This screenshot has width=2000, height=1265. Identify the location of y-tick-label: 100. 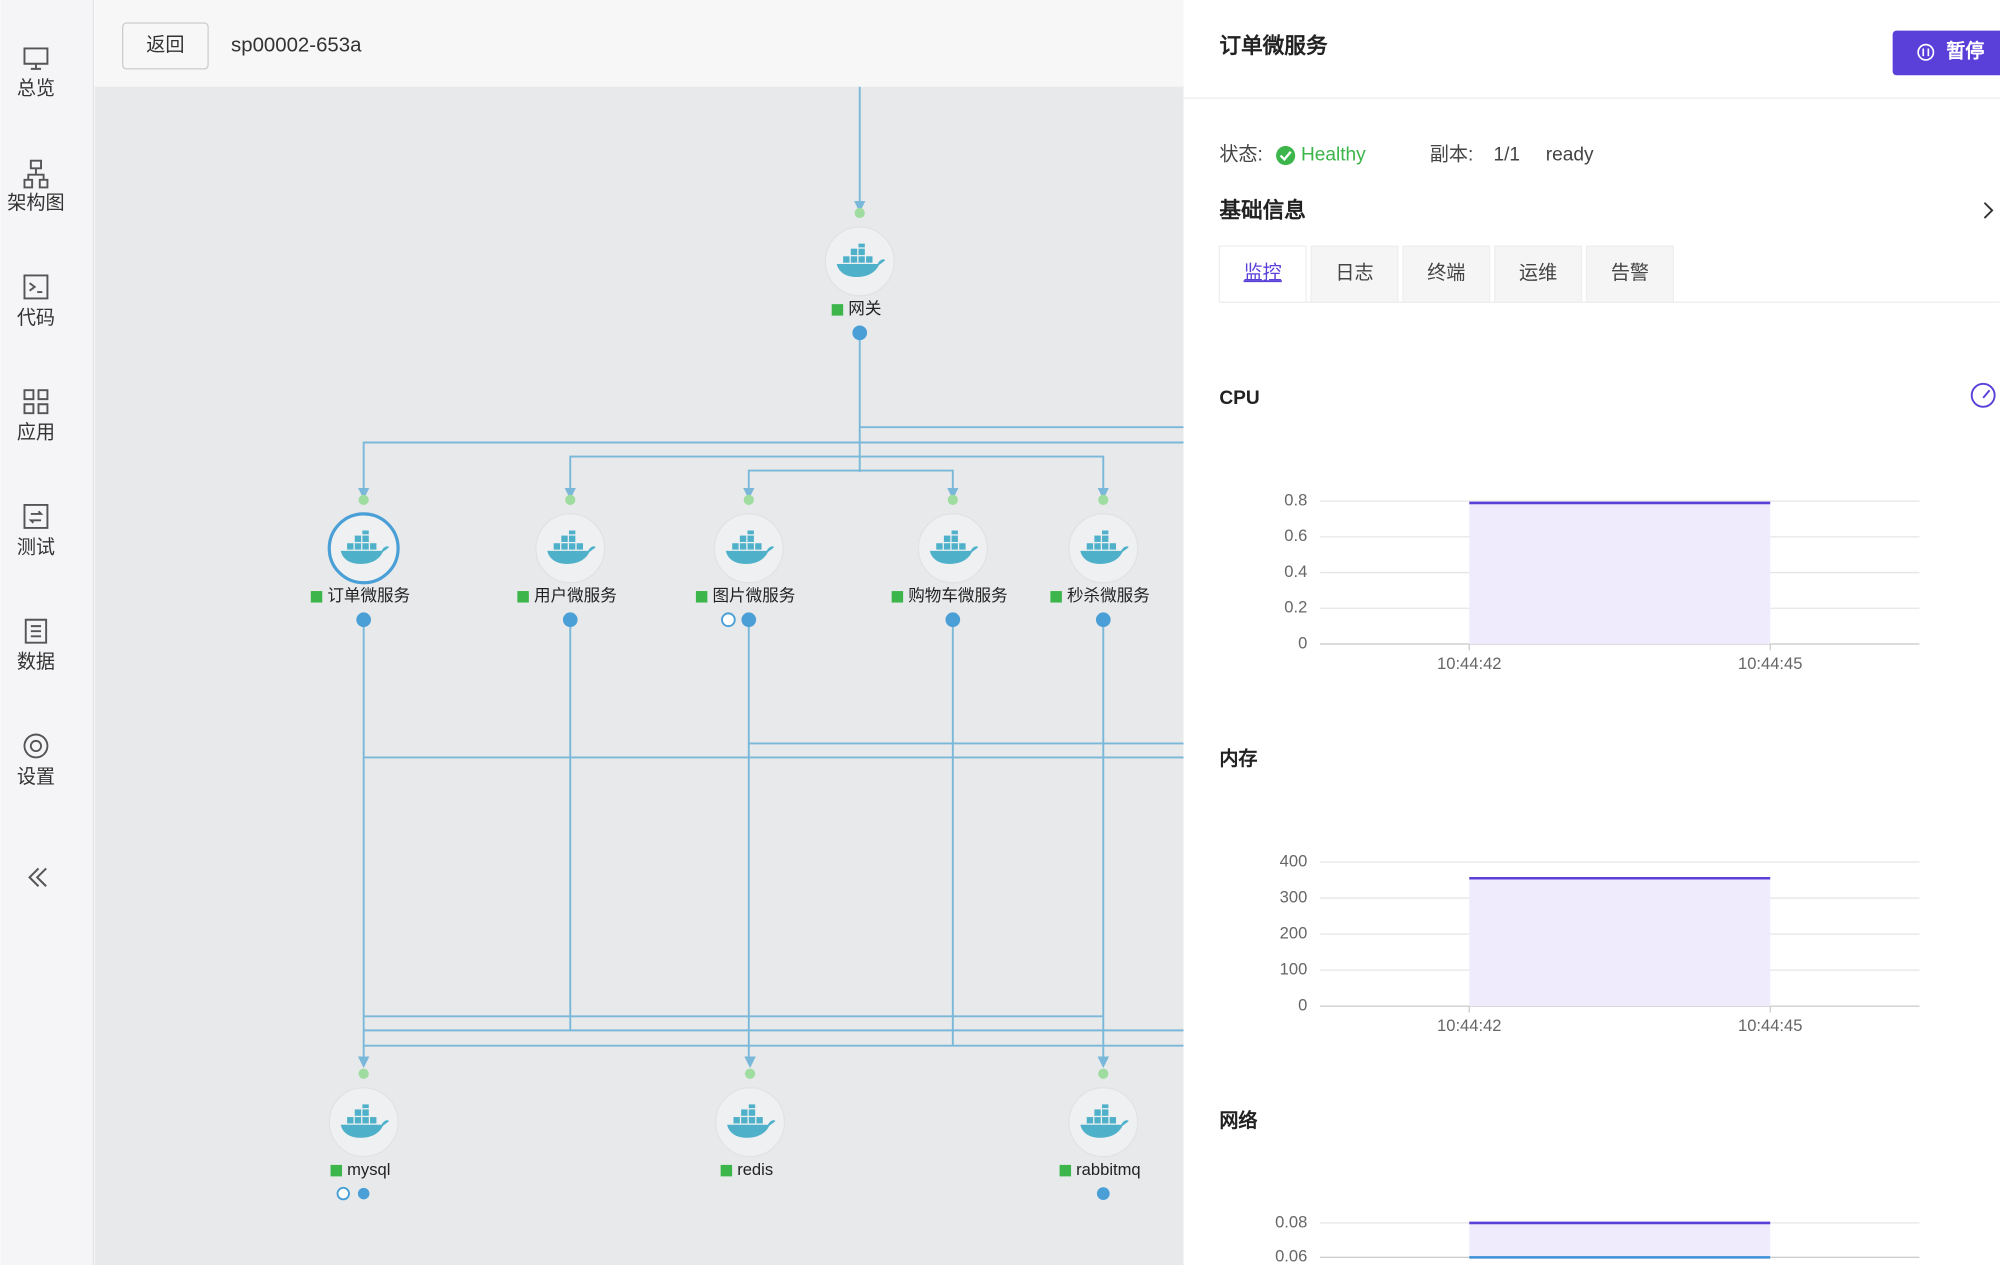
(1294, 968).